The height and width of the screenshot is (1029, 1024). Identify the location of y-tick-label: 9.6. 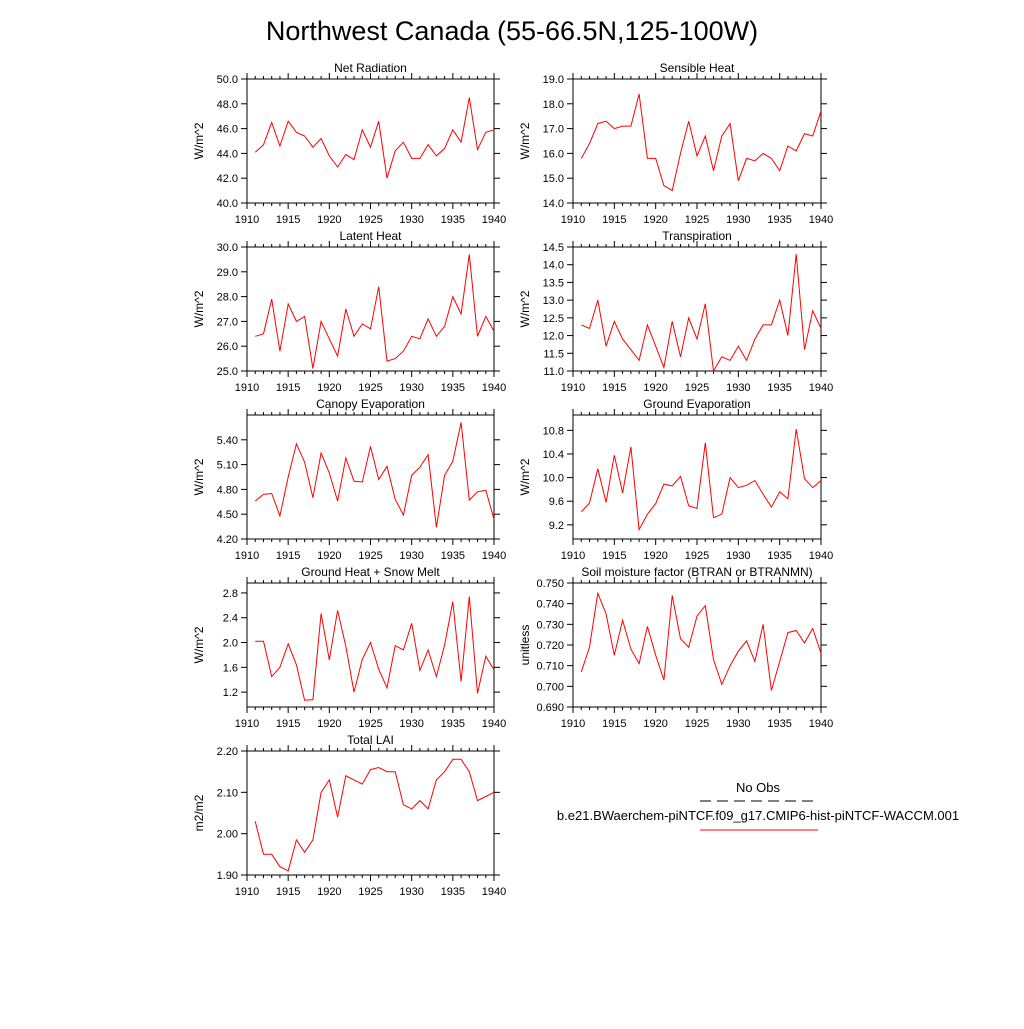
(556, 502).